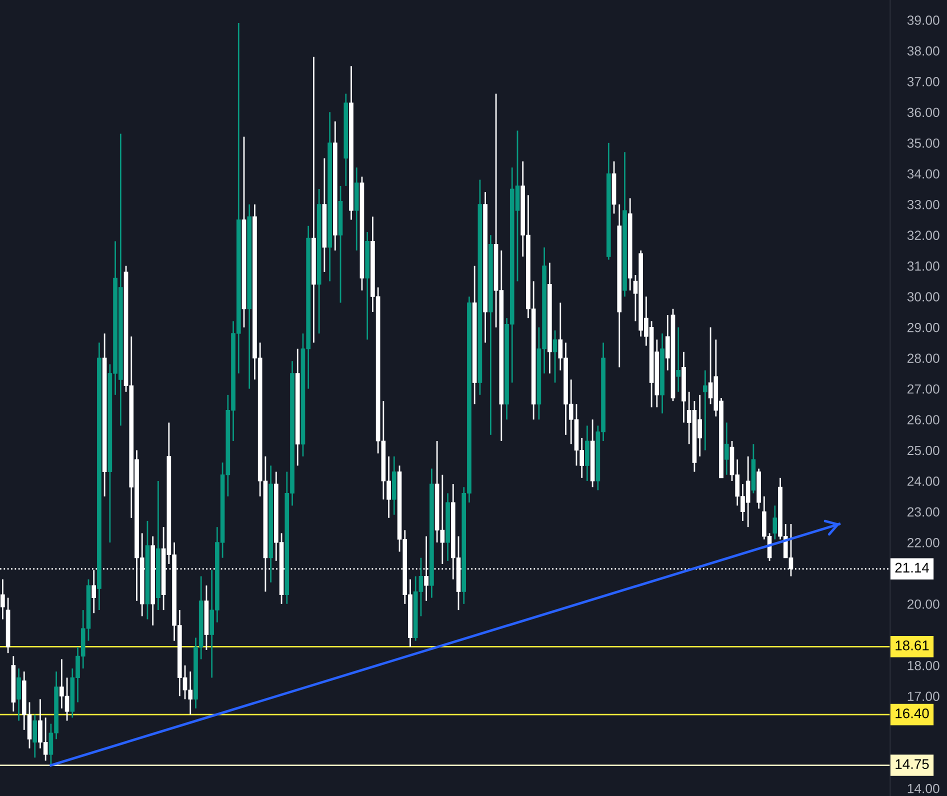 The width and height of the screenshot is (947, 796). What do you see at coordinates (923, 143) in the screenshot?
I see `y-tick-label: 35.00` at bounding box center [923, 143].